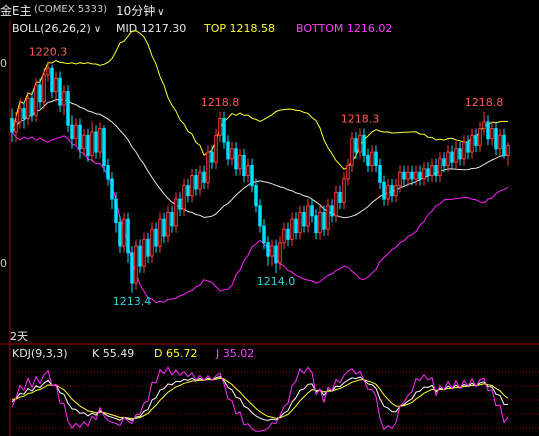  I want to click on instrument-title: 金E主, so click(16, 11).